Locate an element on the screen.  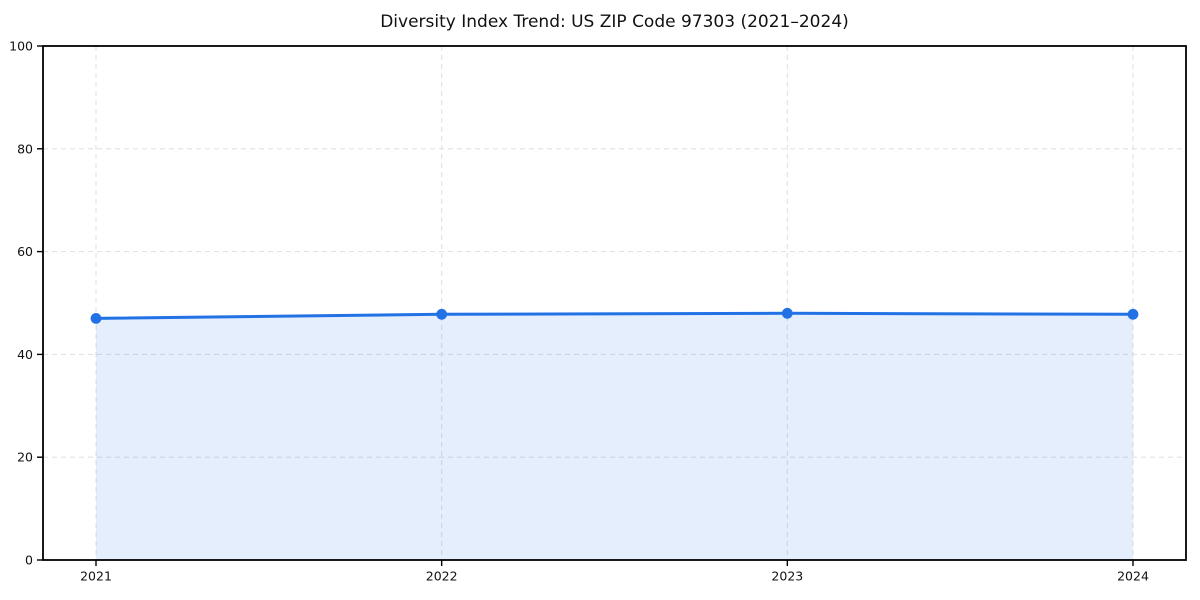
trend-line is located at coordinates (614, 315).